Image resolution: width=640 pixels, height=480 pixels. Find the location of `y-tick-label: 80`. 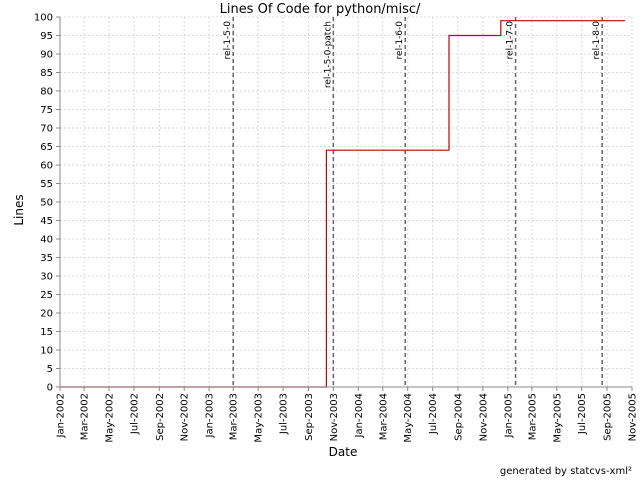

y-tick-label: 80 is located at coordinates (46, 92).